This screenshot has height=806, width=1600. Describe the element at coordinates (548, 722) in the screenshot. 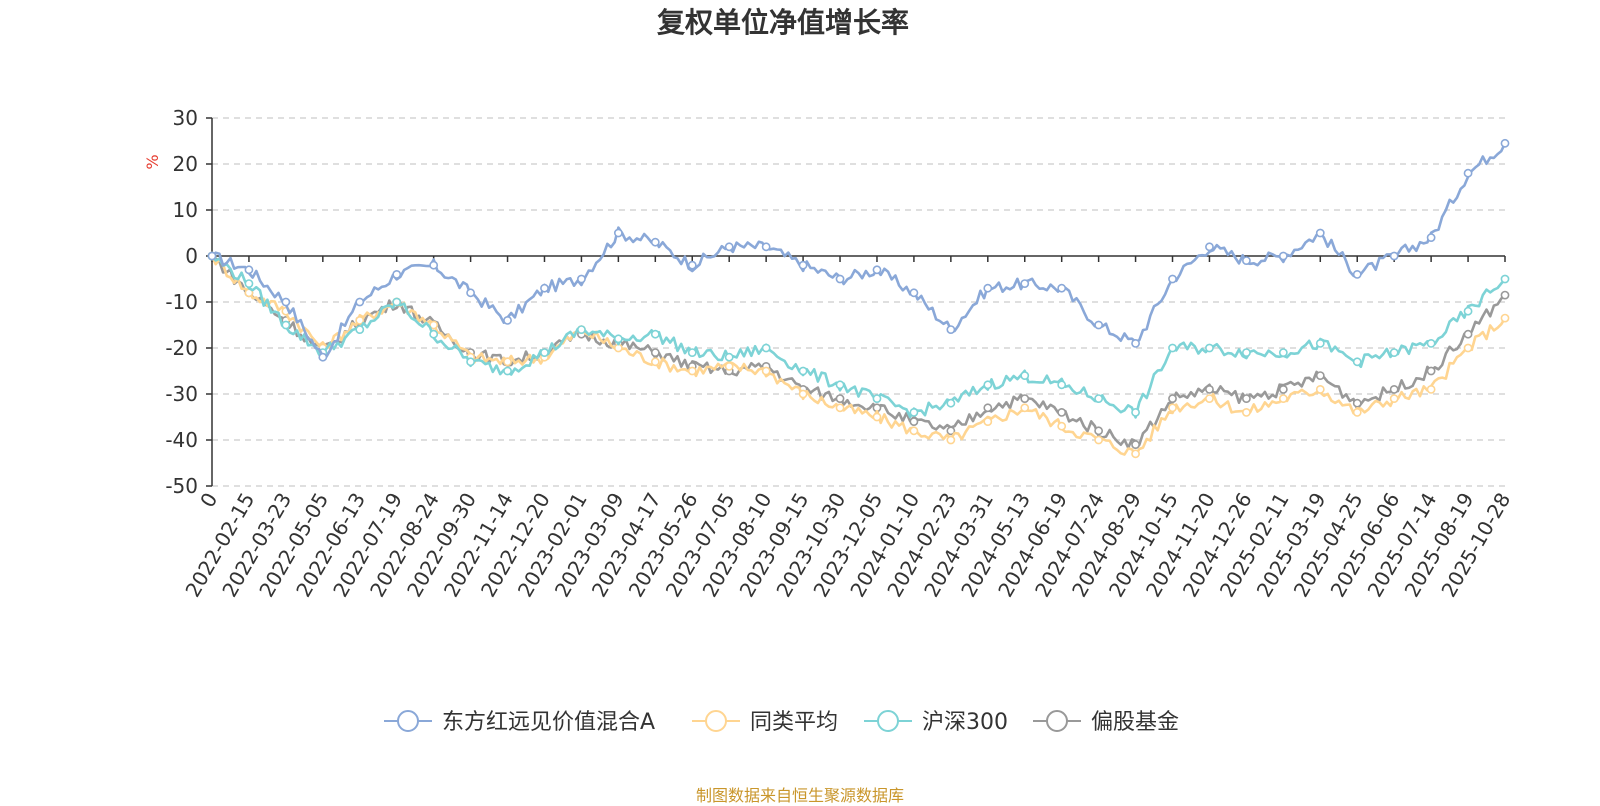

I see `legend-label: 东方红远见价值混合A` at that location.